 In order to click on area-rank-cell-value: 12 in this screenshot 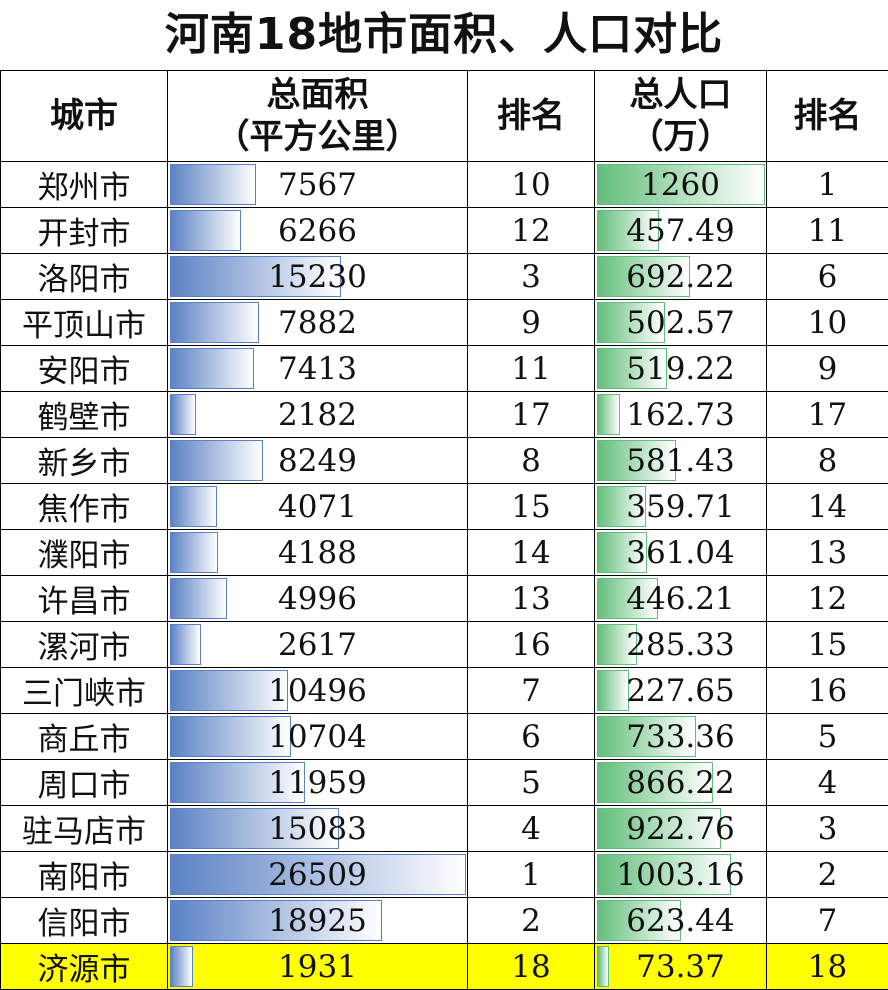, I will do `click(530, 231)`.